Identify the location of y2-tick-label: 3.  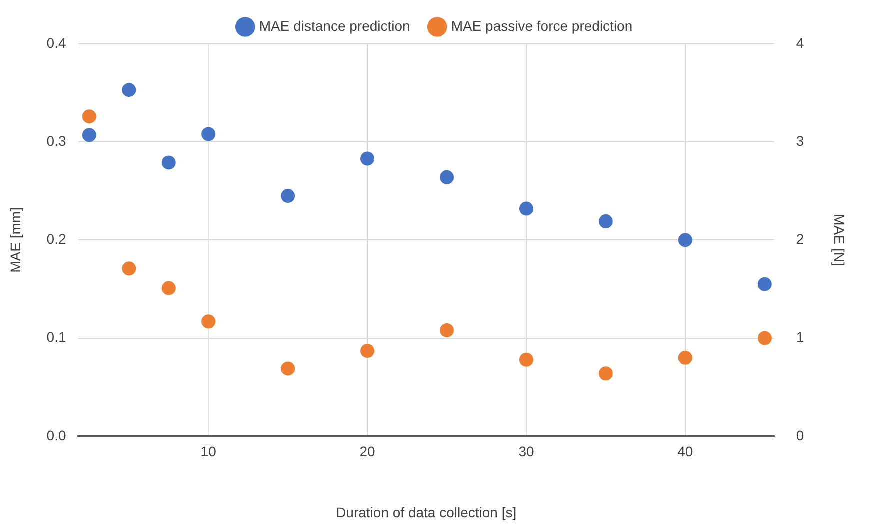
(800, 140).